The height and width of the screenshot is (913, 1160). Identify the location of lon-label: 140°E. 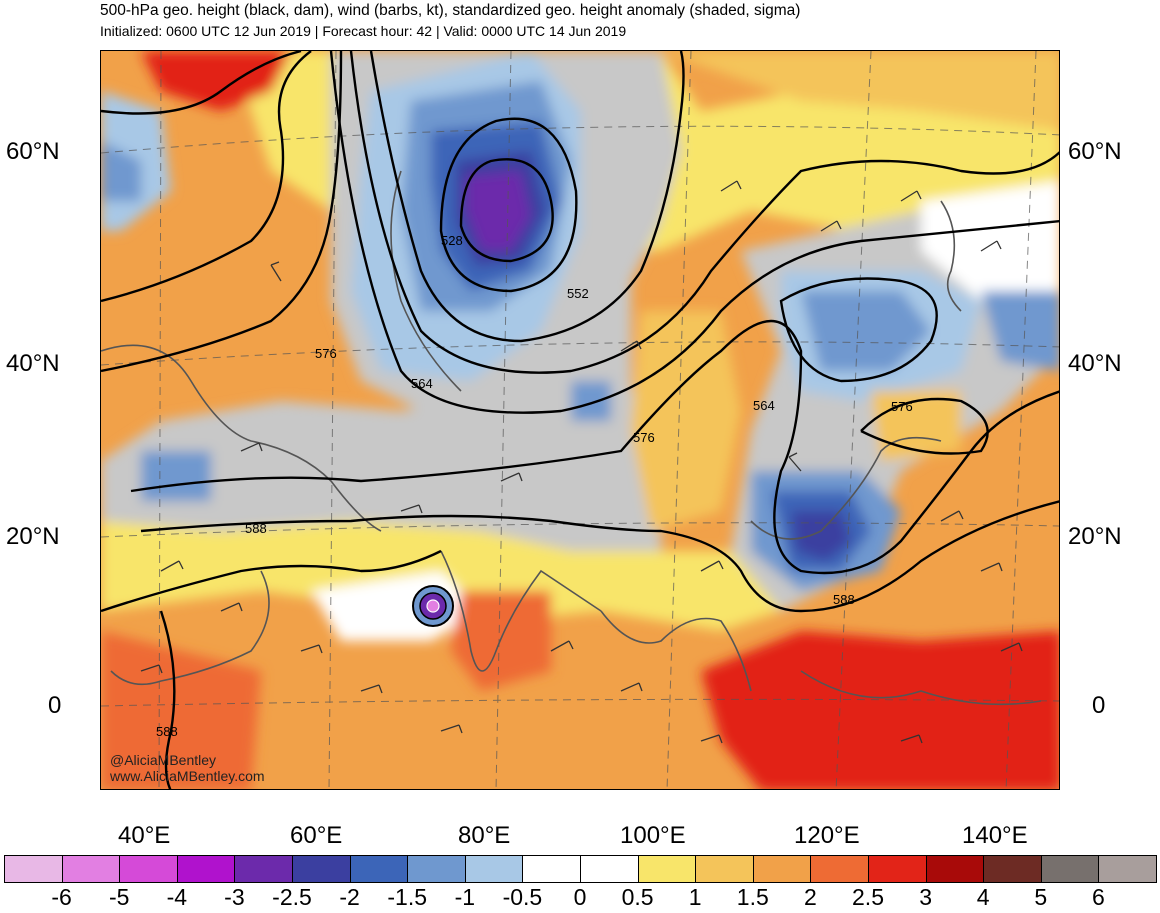
(995, 835).